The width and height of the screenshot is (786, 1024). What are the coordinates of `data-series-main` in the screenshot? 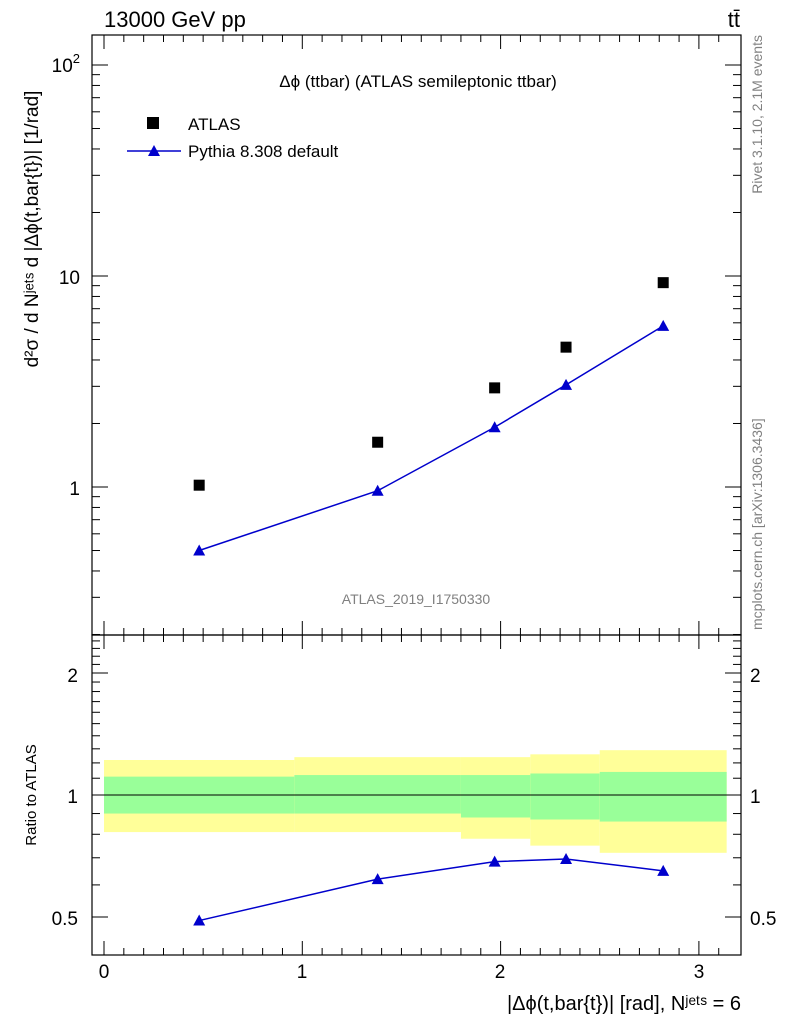 It's located at (431, 384).